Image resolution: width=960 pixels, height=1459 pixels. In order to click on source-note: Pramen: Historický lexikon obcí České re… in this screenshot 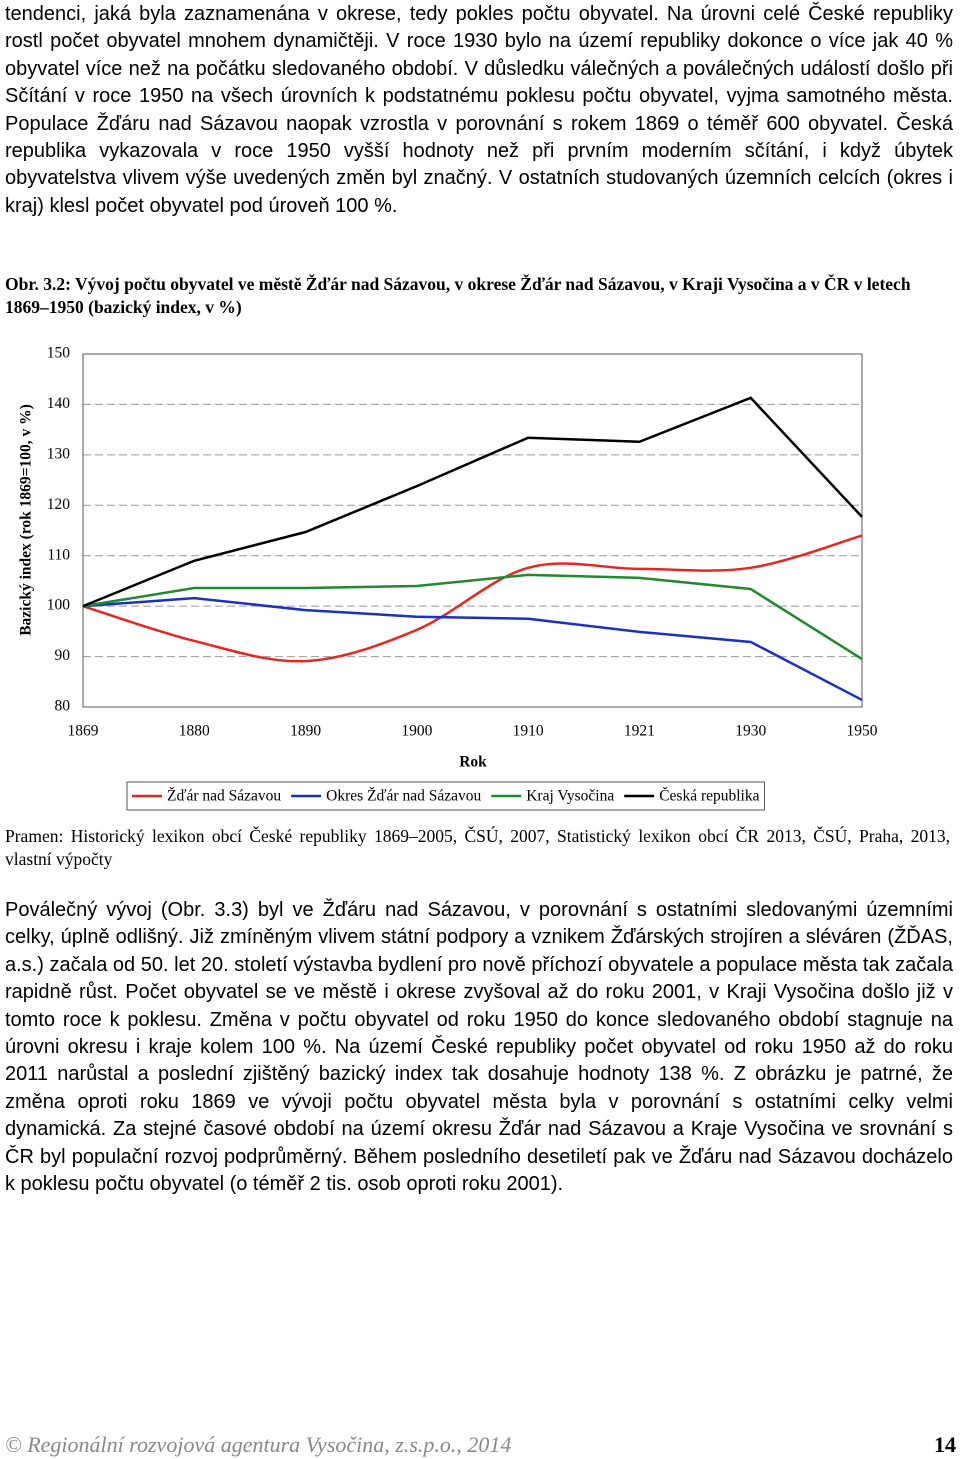, I will do `click(477, 847)`.